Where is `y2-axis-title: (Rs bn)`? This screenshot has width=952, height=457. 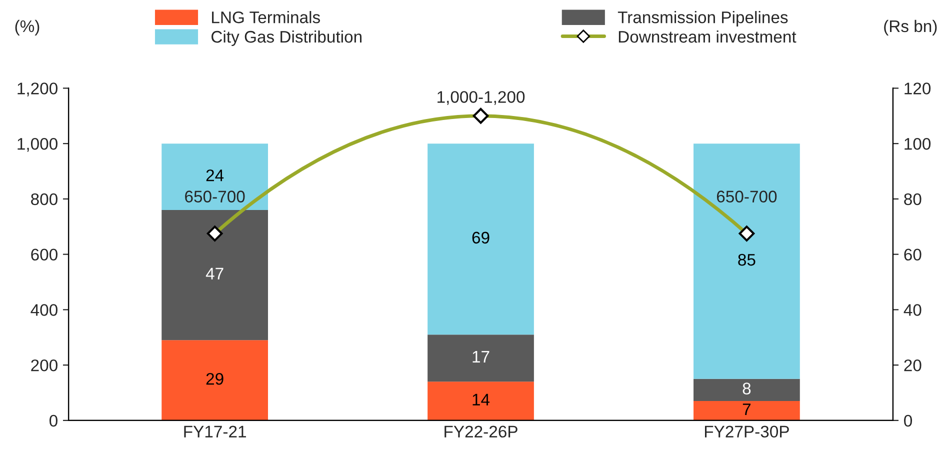
y2-axis-title: (Rs bn) is located at coordinates (910, 28).